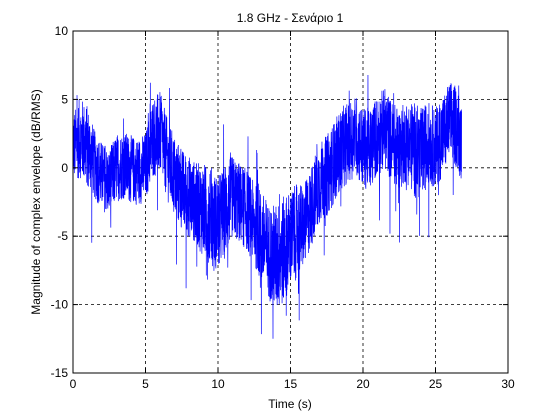  Describe the element at coordinates (36, 201) in the screenshot. I see `y-axis-label: Magnitude of complex envelope (dB/RMS)` at that location.